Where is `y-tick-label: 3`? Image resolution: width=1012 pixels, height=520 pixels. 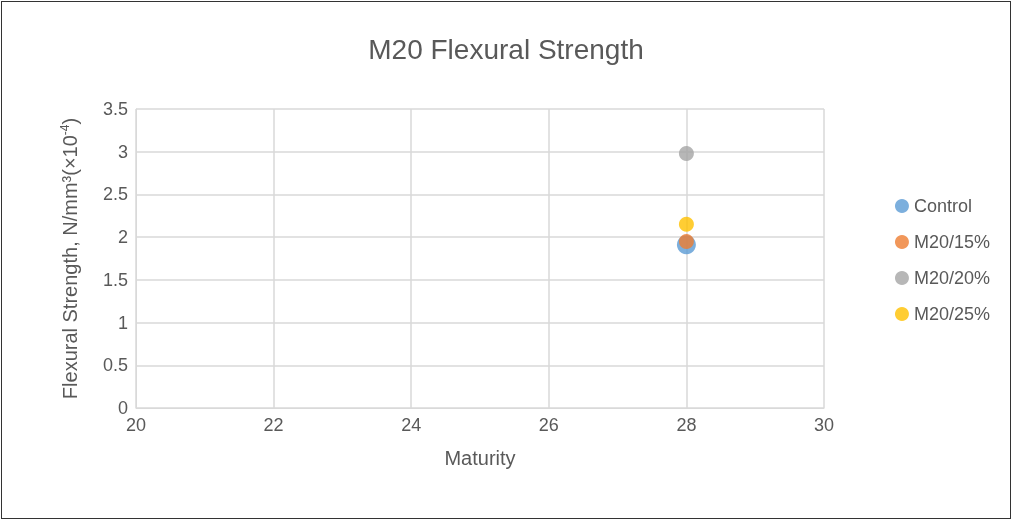
y-tick-label: 3 is located at coordinates (122, 151).